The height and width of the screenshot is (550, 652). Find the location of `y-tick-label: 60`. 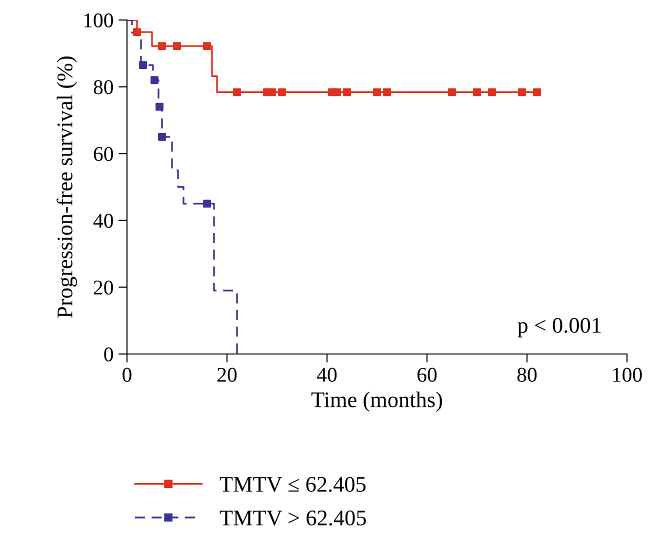

y-tick-label: 60 is located at coordinates (104, 154).